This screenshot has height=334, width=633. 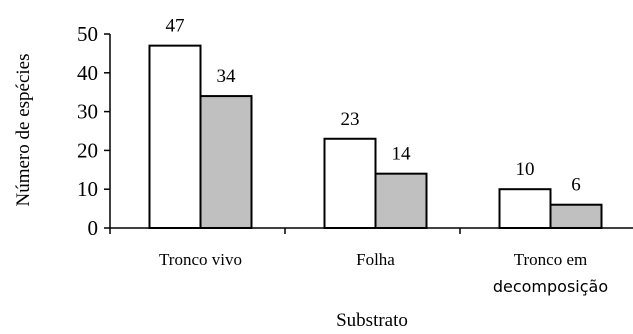 What do you see at coordinates (94, 131) in the screenshot?
I see `y-axis: 0 10 20 30 40 50` at bounding box center [94, 131].